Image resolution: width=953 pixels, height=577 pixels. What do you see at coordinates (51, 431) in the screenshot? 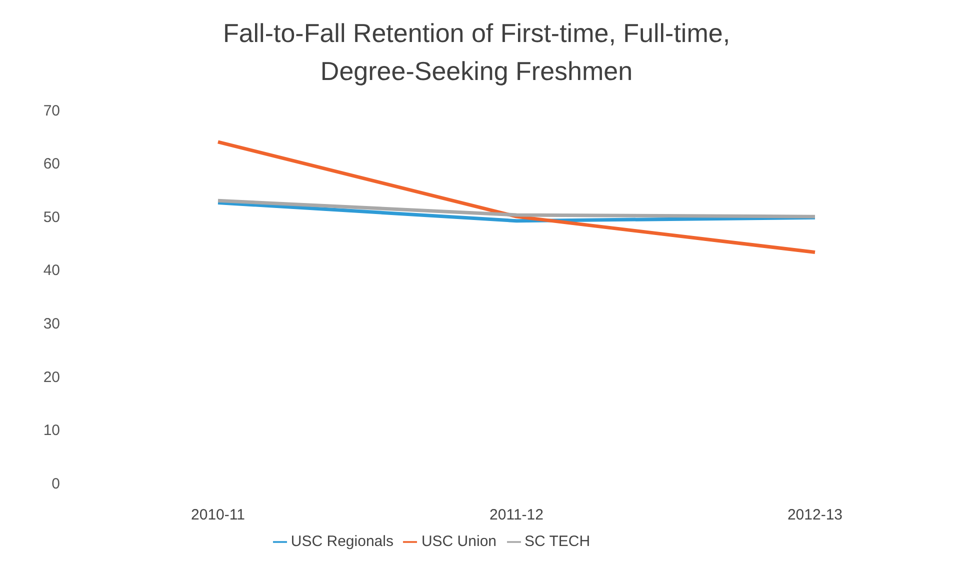
I see `y-tick-label: 10` at bounding box center [51, 431].